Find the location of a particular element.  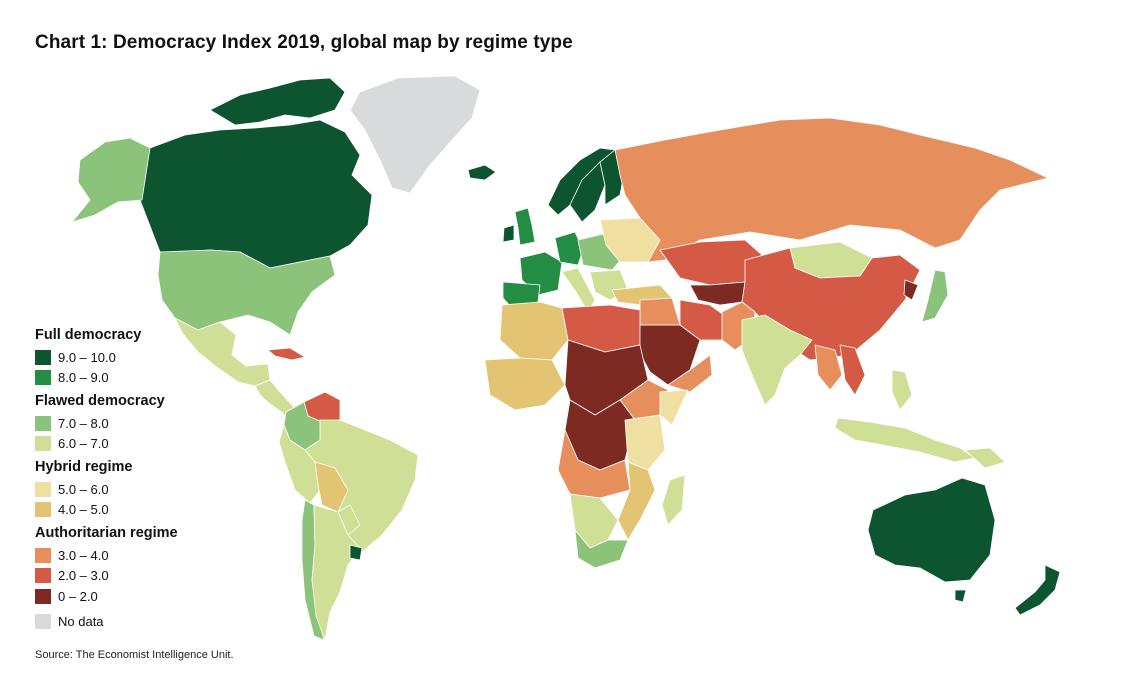

legend-item: 8.0 – 9.0 is located at coordinates (145, 378).